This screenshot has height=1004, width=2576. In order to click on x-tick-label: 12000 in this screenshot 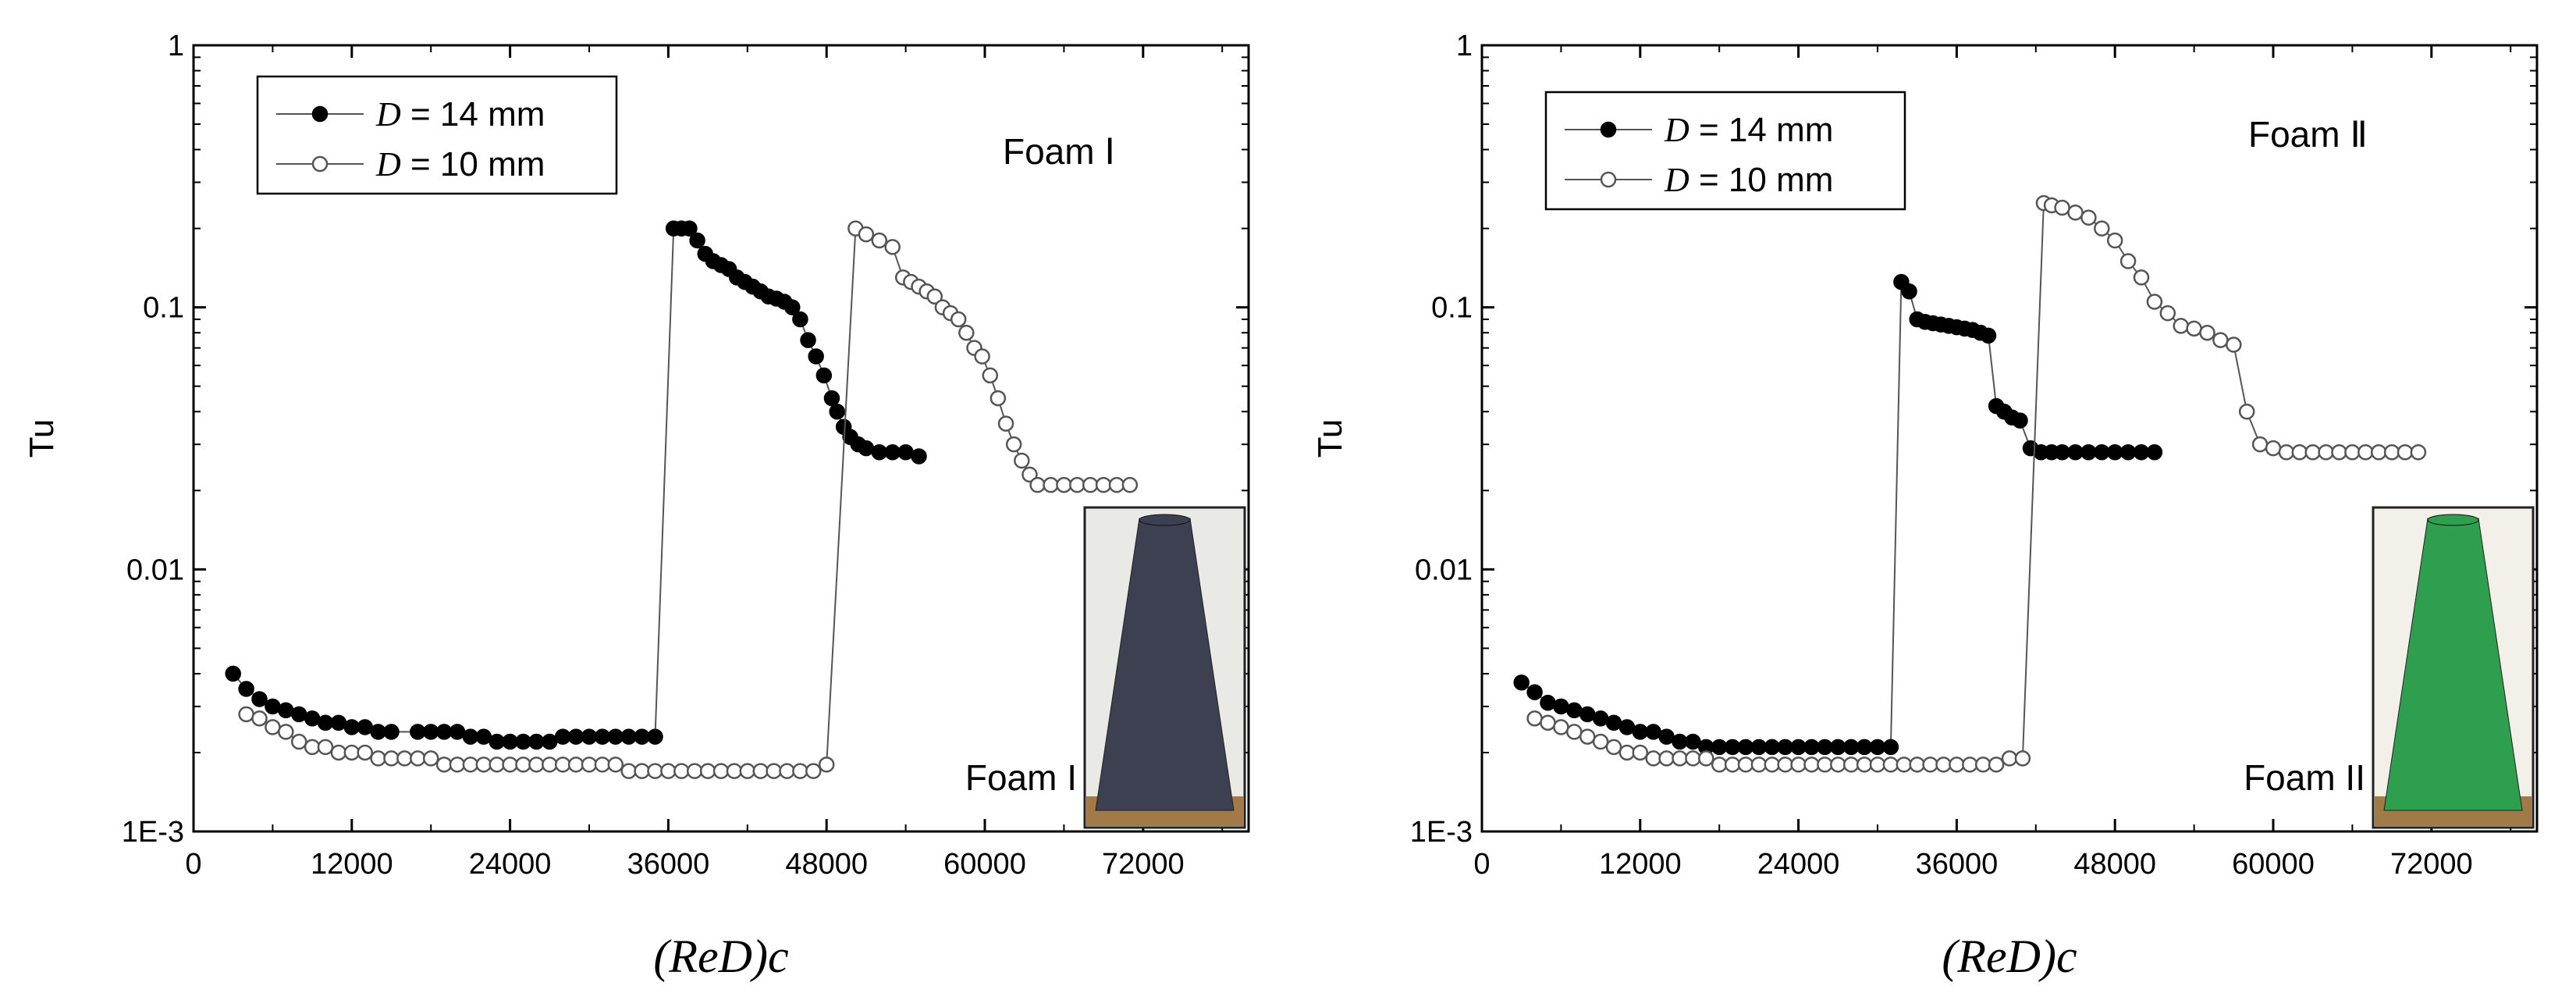, I will do `click(352, 864)`.